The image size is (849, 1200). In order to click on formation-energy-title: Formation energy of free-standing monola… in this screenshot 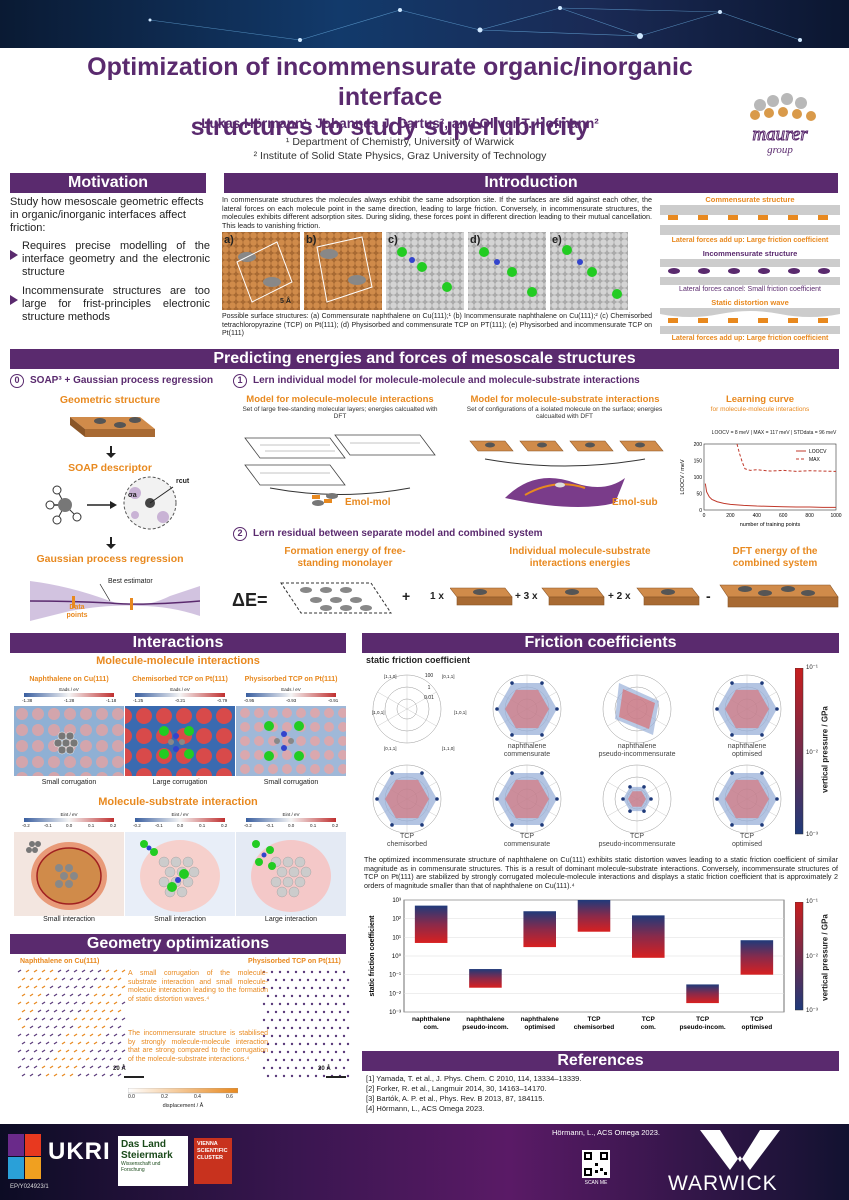, I will do `click(345, 557)`.